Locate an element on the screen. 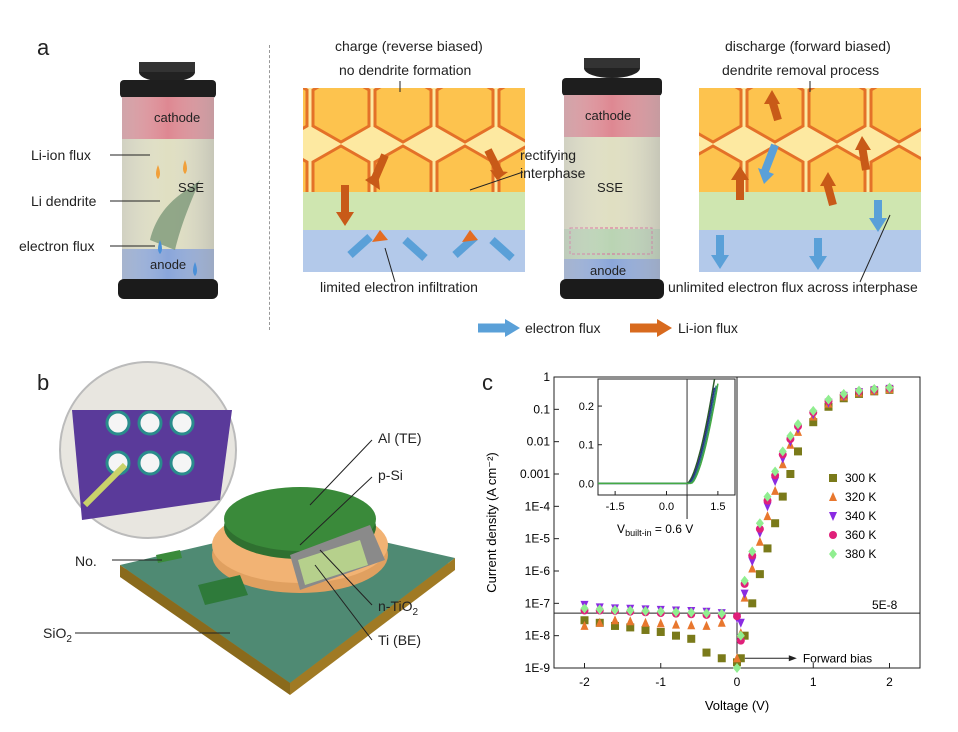  y-tick-label: 0.001 is located at coordinates (535, 474).